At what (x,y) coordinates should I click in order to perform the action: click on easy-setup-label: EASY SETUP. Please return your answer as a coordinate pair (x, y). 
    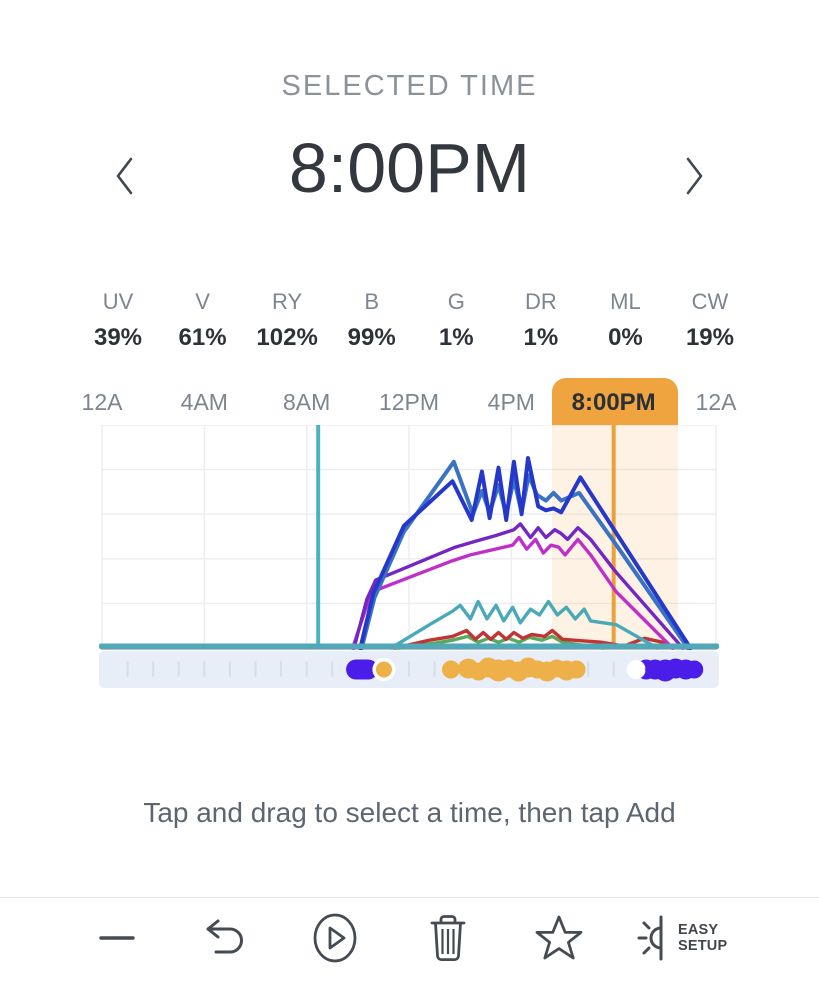
    Looking at the image, I should click on (703, 938).